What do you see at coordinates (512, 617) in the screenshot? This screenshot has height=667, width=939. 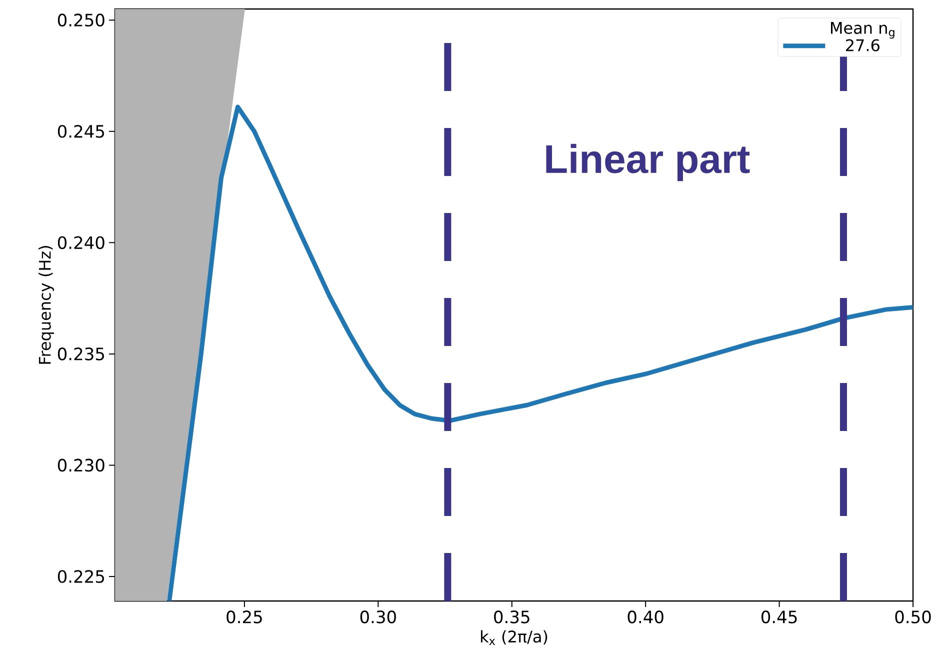 I see `x-tick-label: 0.35` at bounding box center [512, 617].